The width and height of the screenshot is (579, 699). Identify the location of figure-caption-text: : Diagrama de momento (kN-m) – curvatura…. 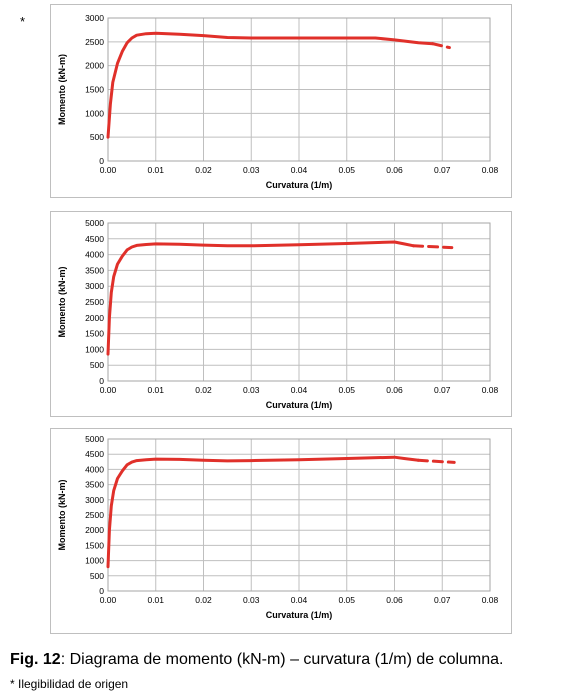
(282, 659).